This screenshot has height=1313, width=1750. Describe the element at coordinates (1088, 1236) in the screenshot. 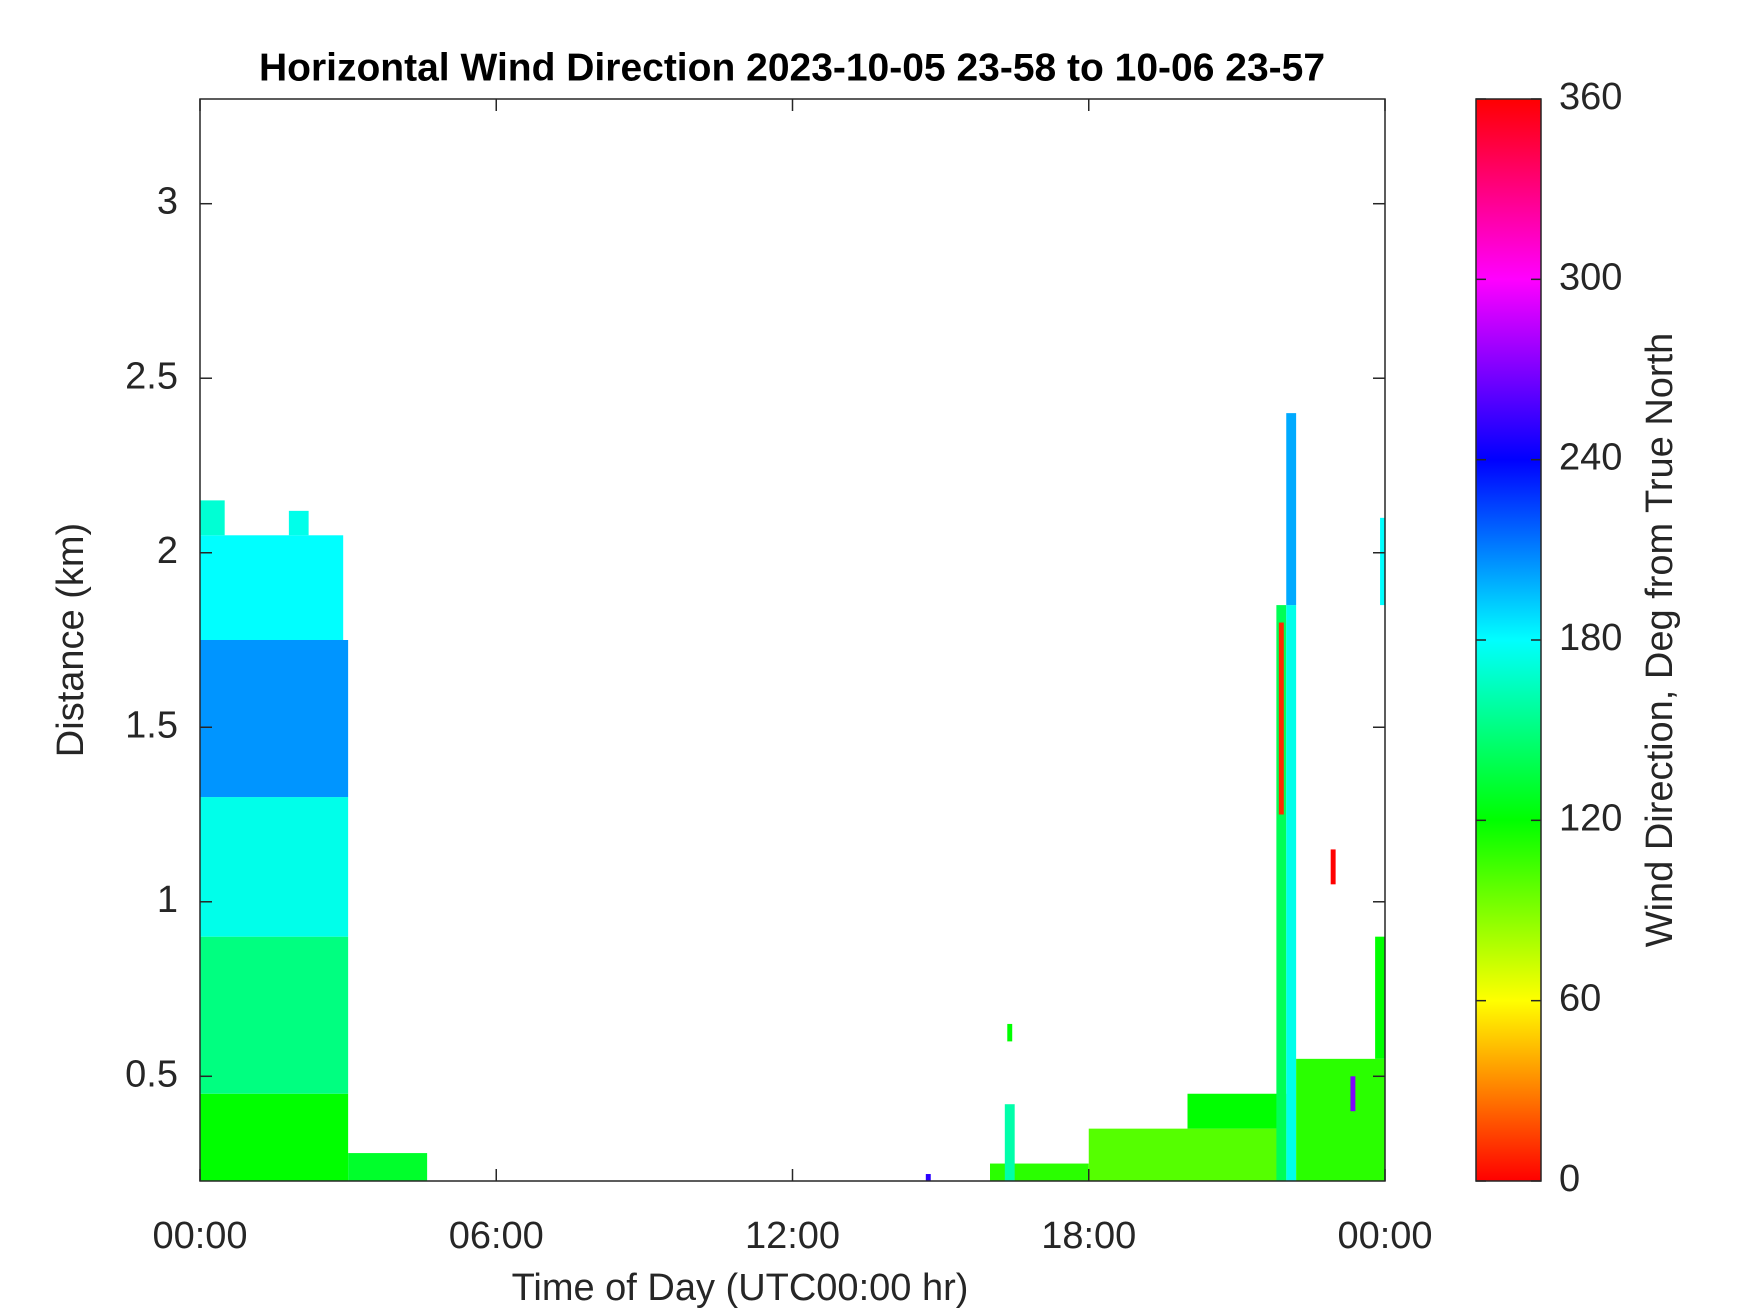

I see `x-tick-label: 18:00` at that location.